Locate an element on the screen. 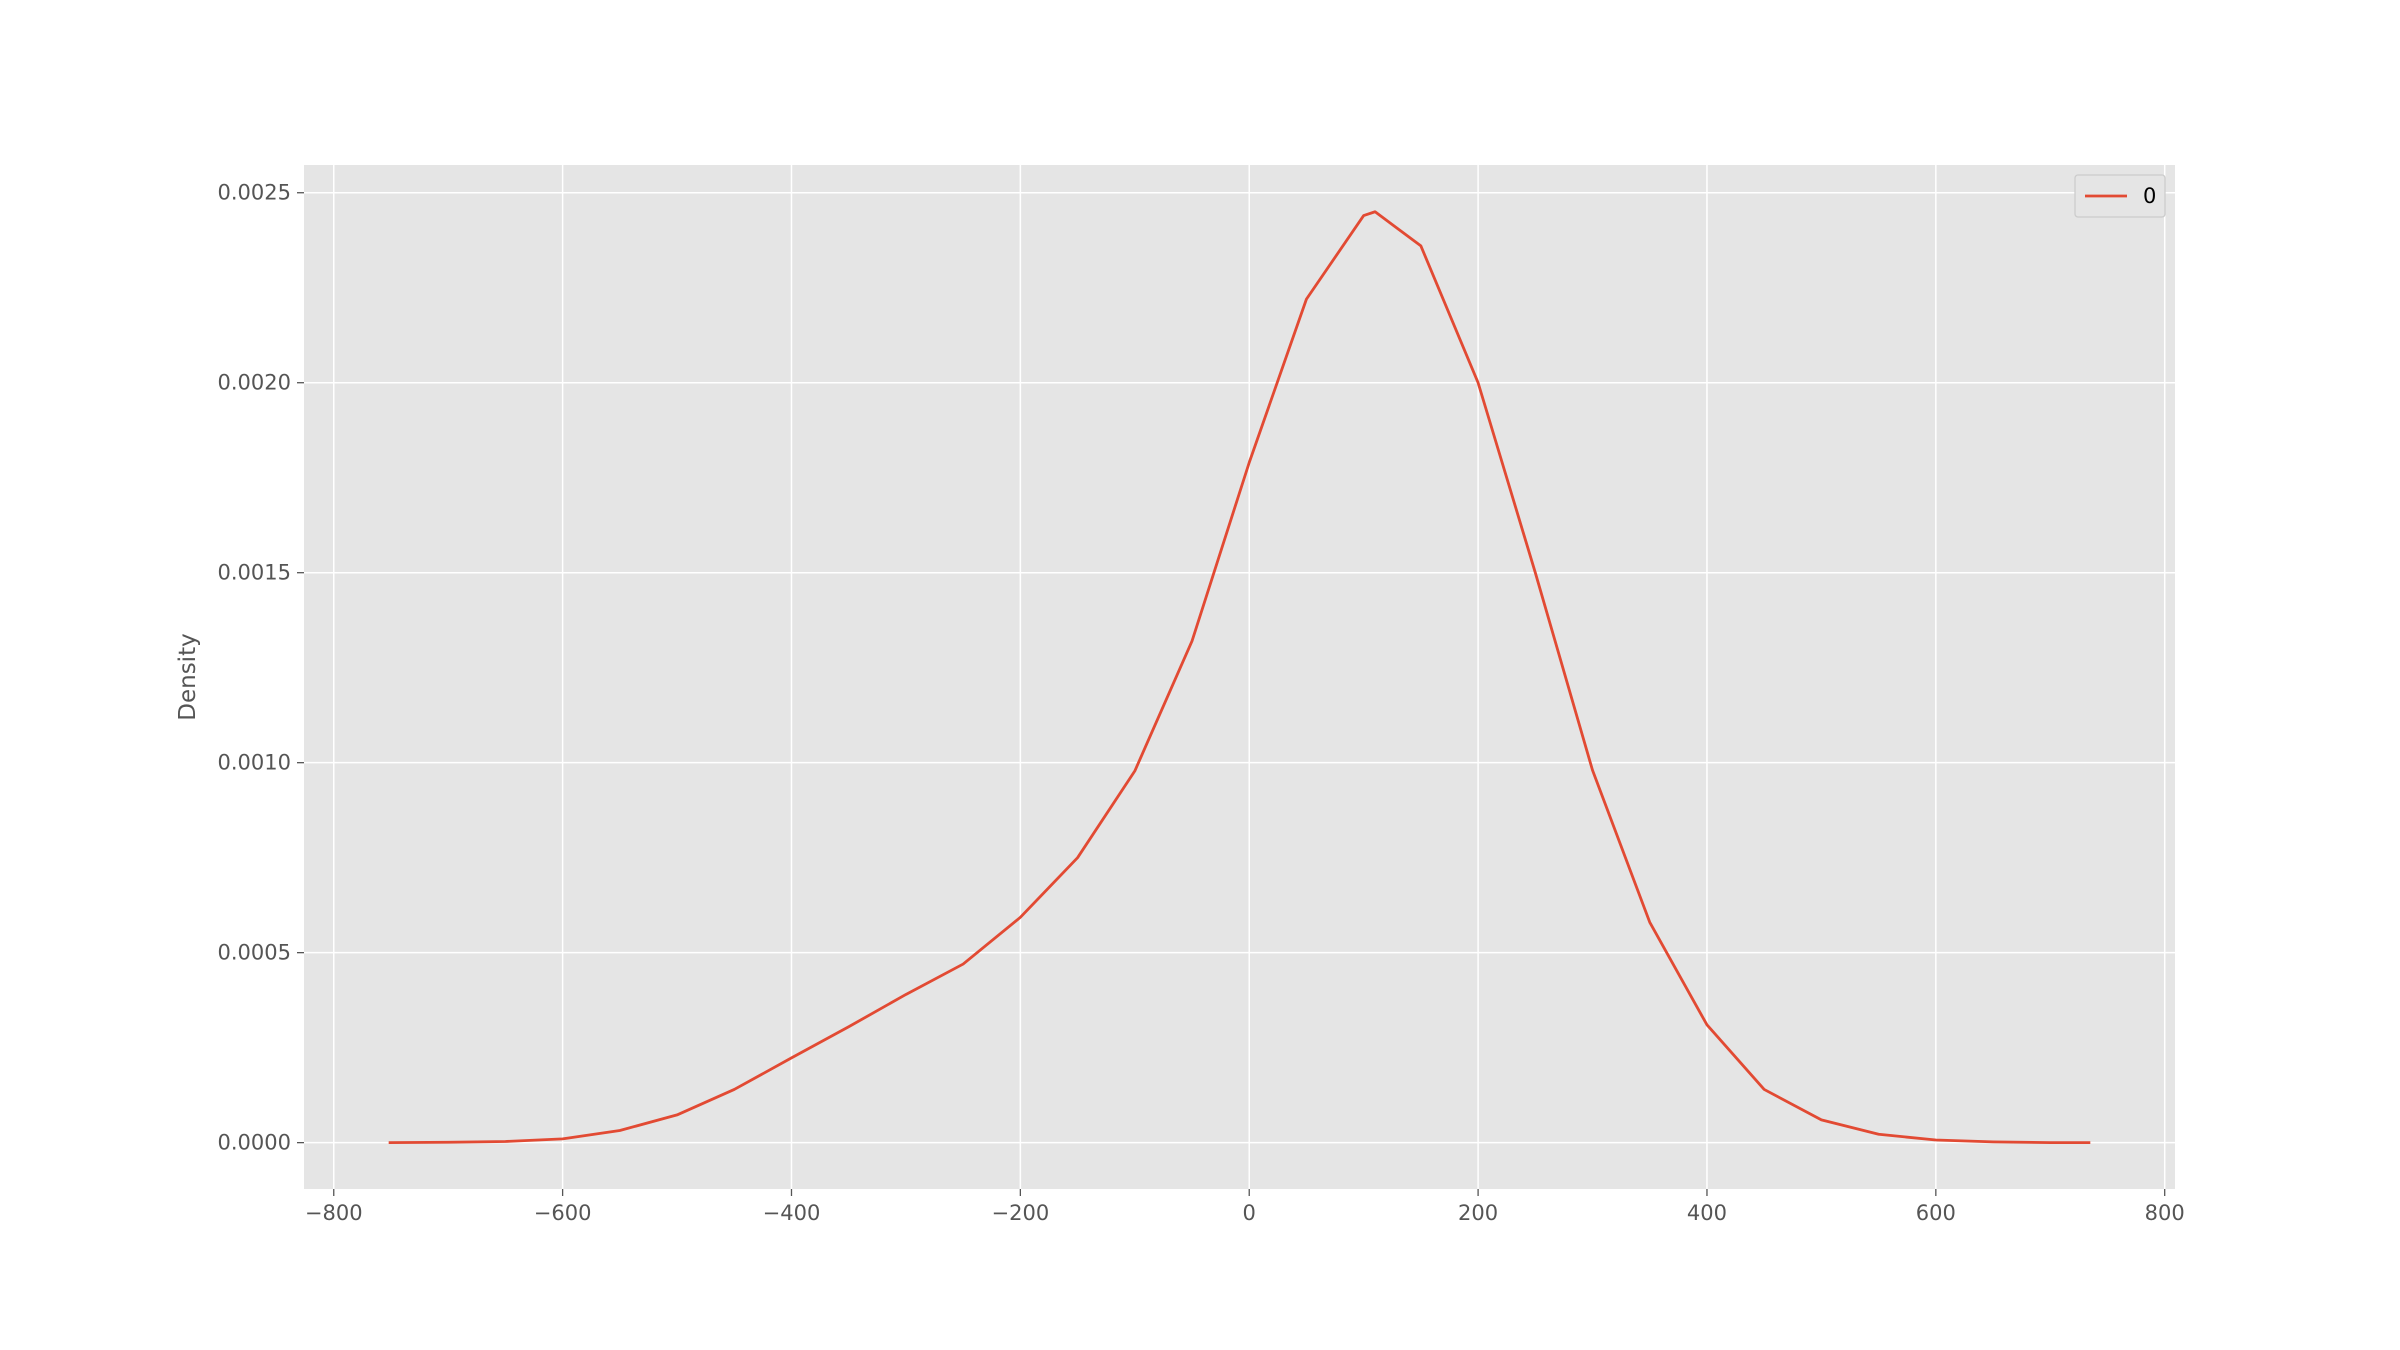 This screenshot has height=1350, width=2400. y-tick-label: 0.0010 is located at coordinates (254, 763).